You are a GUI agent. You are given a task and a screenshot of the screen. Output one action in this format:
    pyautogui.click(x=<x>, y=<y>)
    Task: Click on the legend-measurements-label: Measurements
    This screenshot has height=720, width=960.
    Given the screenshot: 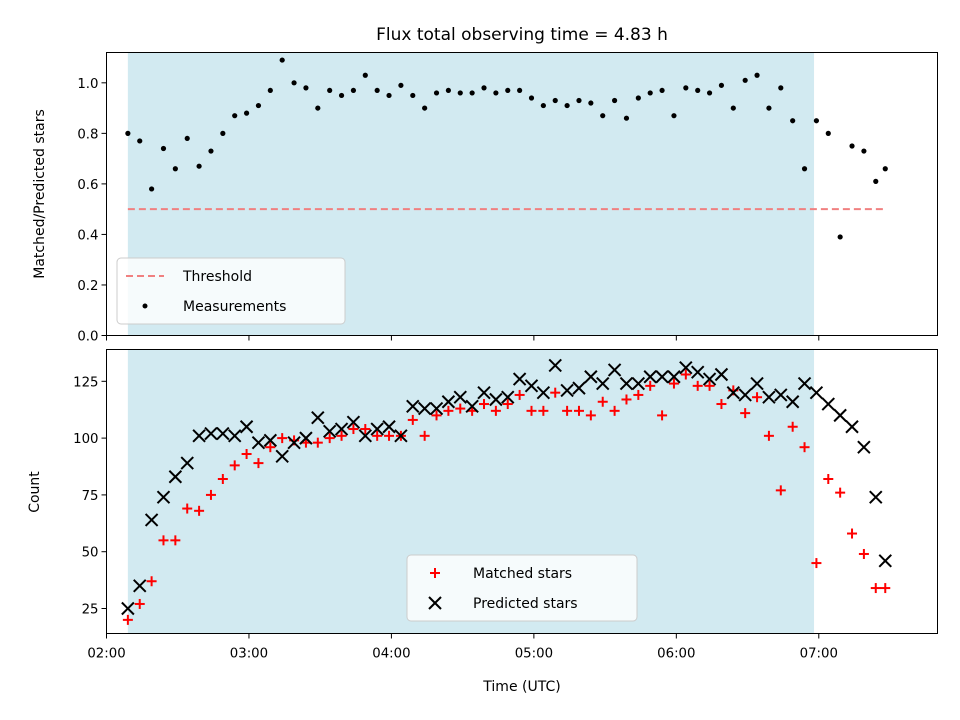 What is the action you would take?
    pyautogui.click(x=234, y=307)
    